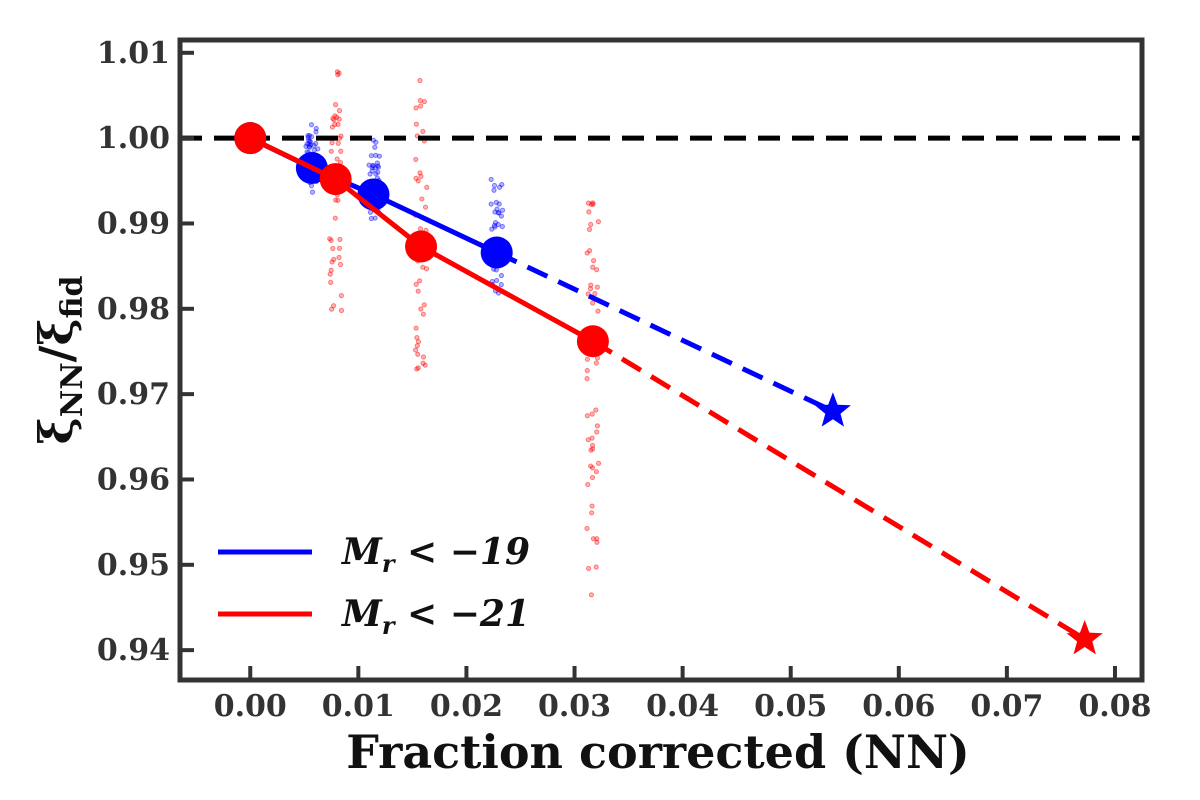 Image resolution: width=1200 pixels, height=800 pixels. Describe the element at coordinates (790, 706) in the screenshot. I see `x-tick-label: 0.05` at that location.